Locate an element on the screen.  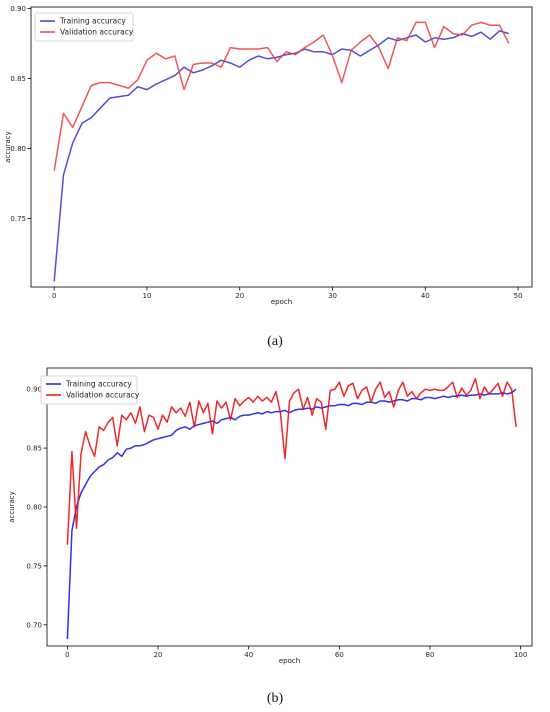
caption-a: (a) is located at coordinates (275, 341).